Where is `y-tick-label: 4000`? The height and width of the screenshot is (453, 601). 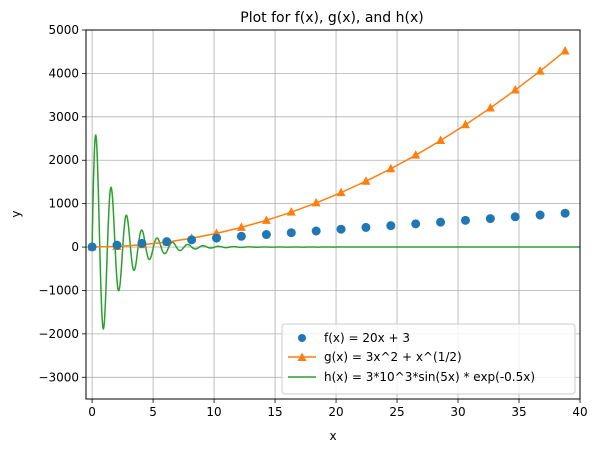
y-tick-label: 4000 is located at coordinates (63, 73).